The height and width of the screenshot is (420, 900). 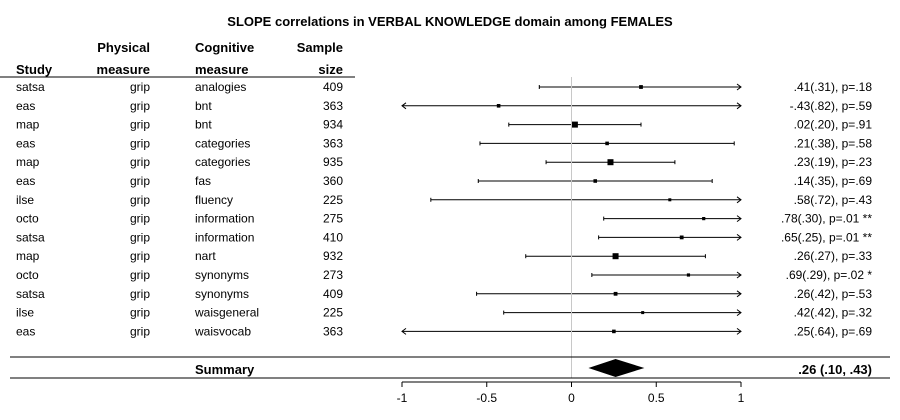 What do you see at coordinates (444, 200) in the screenshot?
I see `table-row: ilse grip fluency 225 .58(.72), p=.43` at bounding box center [444, 200].